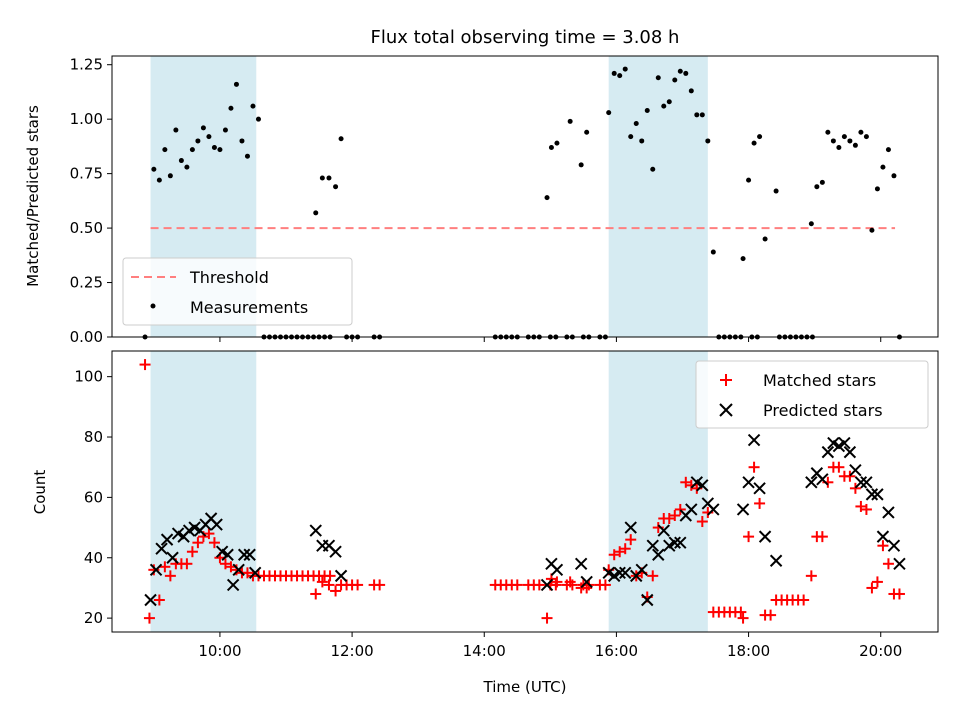  What do you see at coordinates (812, 394) in the screenshot?
I see `bottom-legend-box` at bounding box center [812, 394].